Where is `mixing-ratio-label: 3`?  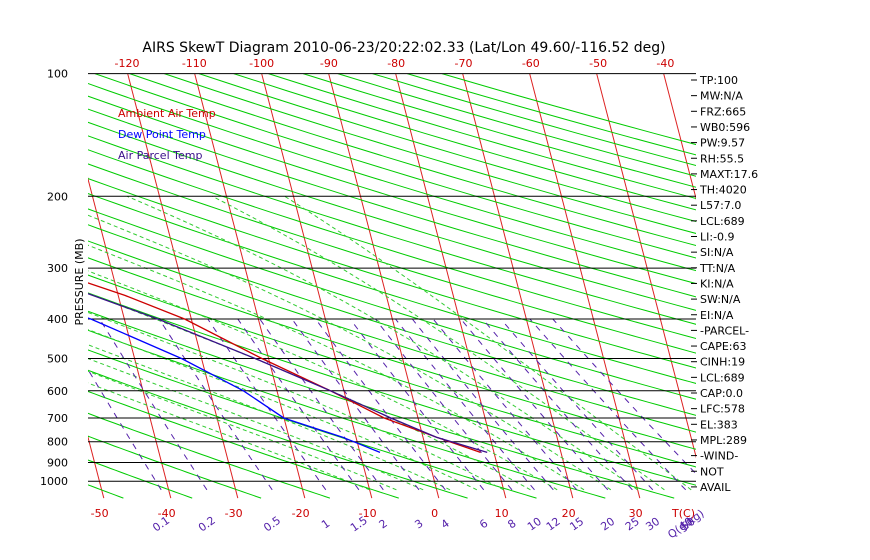 mixing-ratio-label: 3 is located at coordinates (418, 524).